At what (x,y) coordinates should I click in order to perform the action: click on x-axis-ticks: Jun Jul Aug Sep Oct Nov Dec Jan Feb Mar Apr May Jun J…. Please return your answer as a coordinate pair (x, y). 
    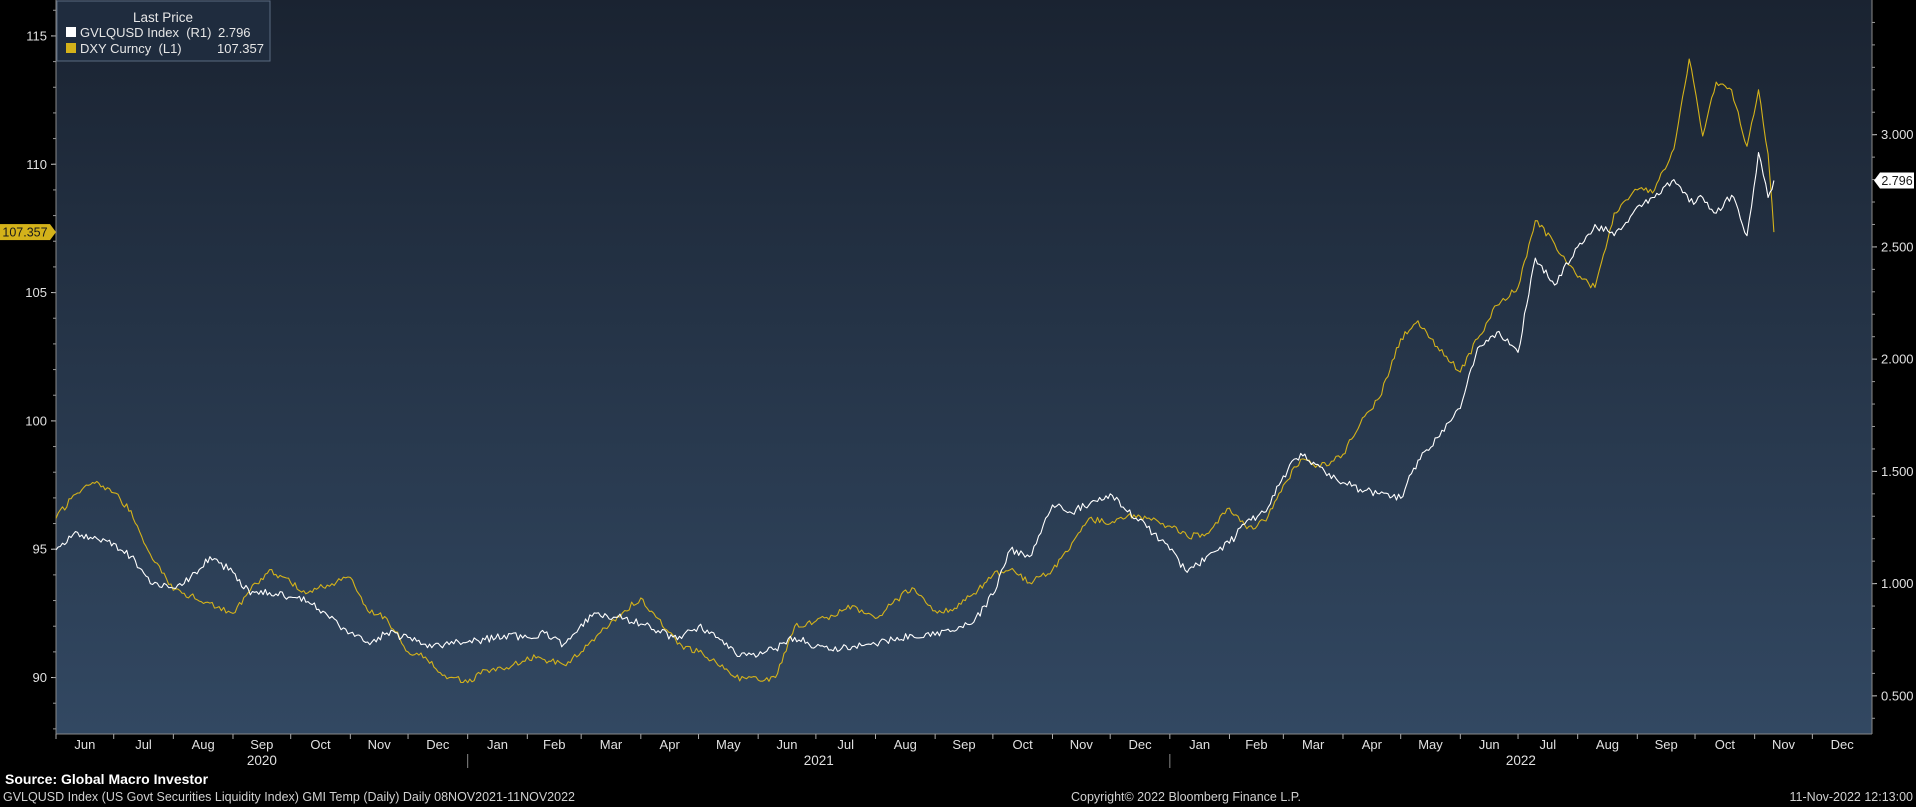
    Looking at the image, I should click on (955, 751).